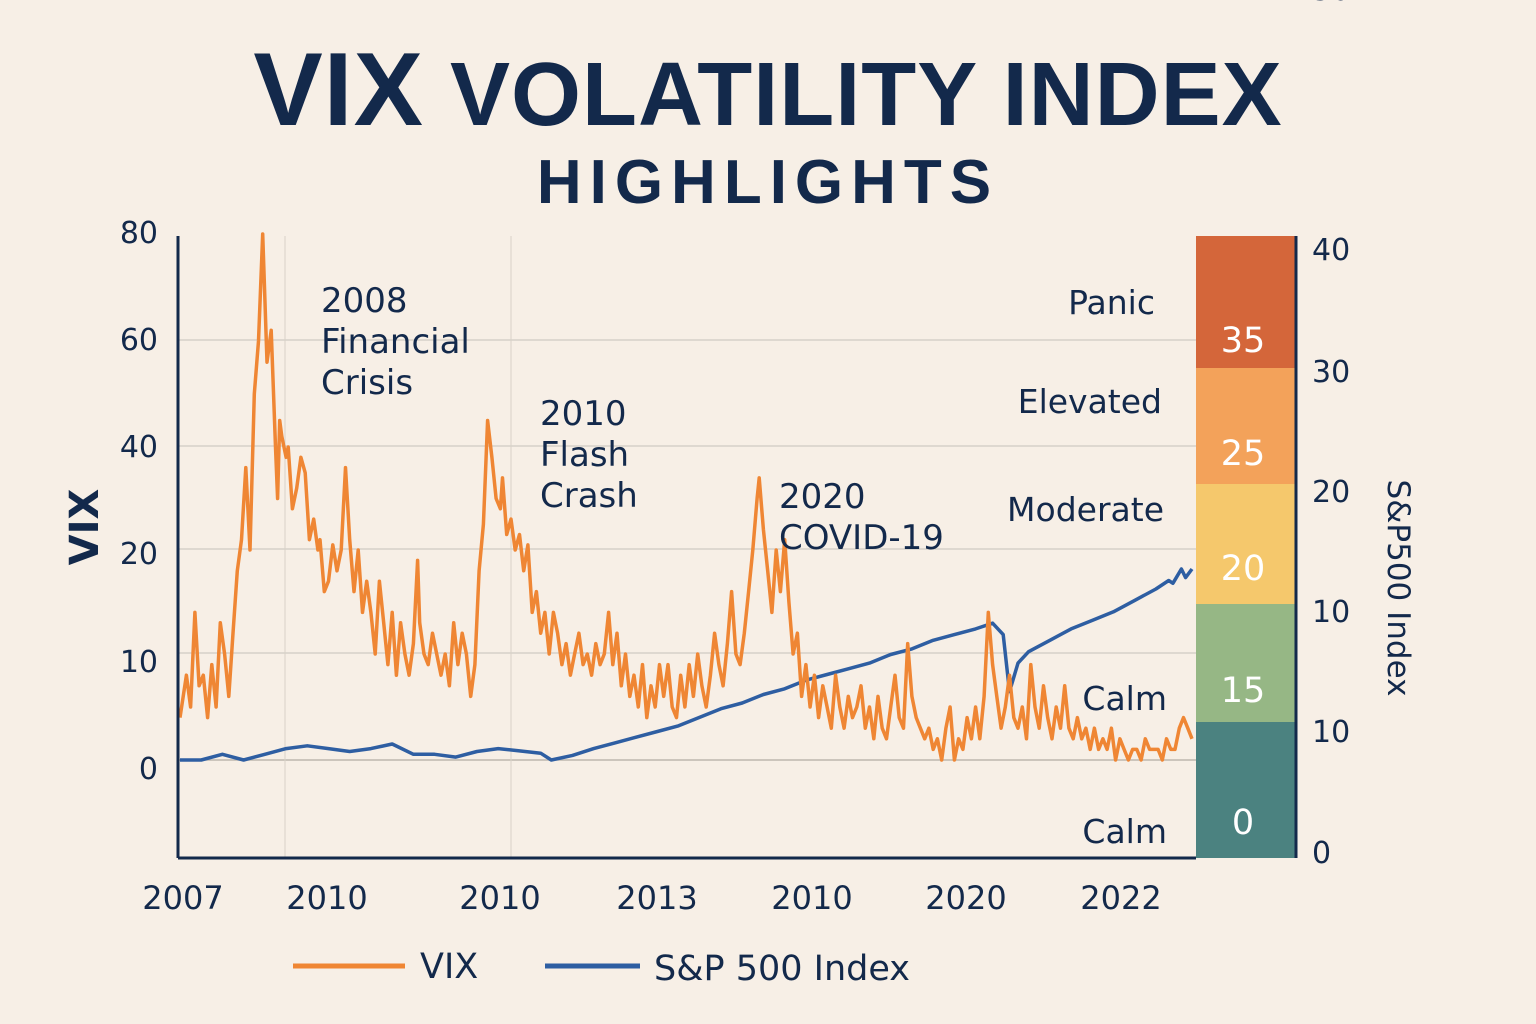 The image size is (1536, 1024). Describe the element at coordinates (1111, 302) in the screenshot. I see `zone-label: Panic` at that location.